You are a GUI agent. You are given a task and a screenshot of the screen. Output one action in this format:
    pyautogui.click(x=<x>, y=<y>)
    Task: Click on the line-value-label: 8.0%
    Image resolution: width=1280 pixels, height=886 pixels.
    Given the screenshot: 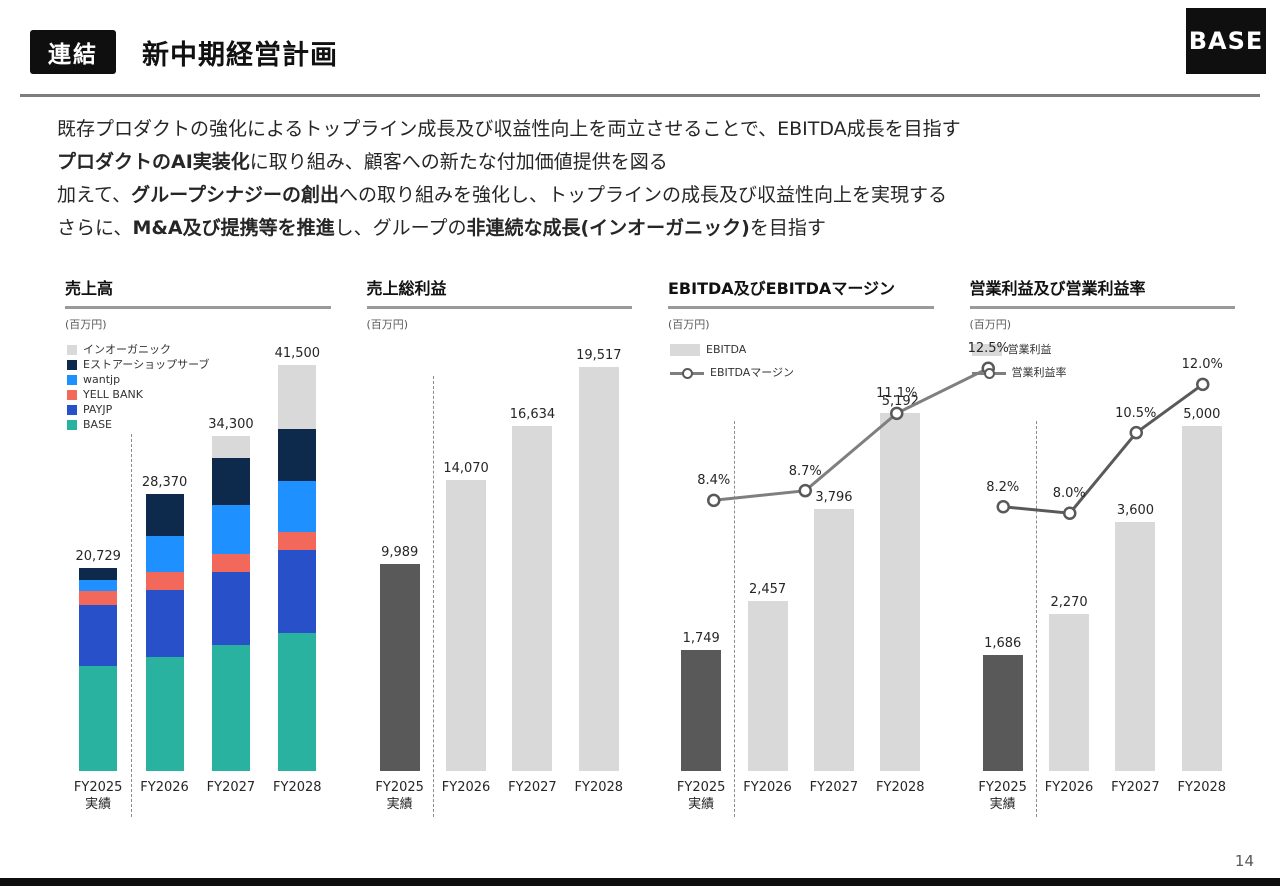 What is the action you would take?
    pyautogui.click(x=1069, y=494)
    